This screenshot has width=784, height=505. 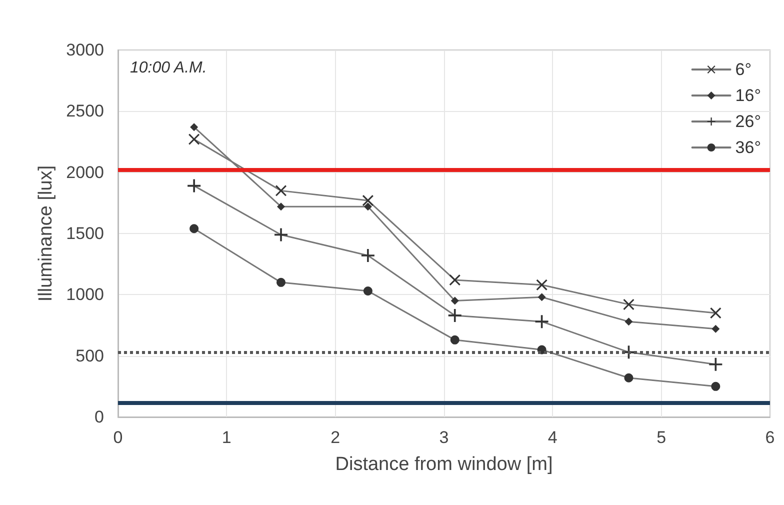 What do you see at coordinates (99, 417) in the screenshot?
I see `y-tick-label: 0` at bounding box center [99, 417].